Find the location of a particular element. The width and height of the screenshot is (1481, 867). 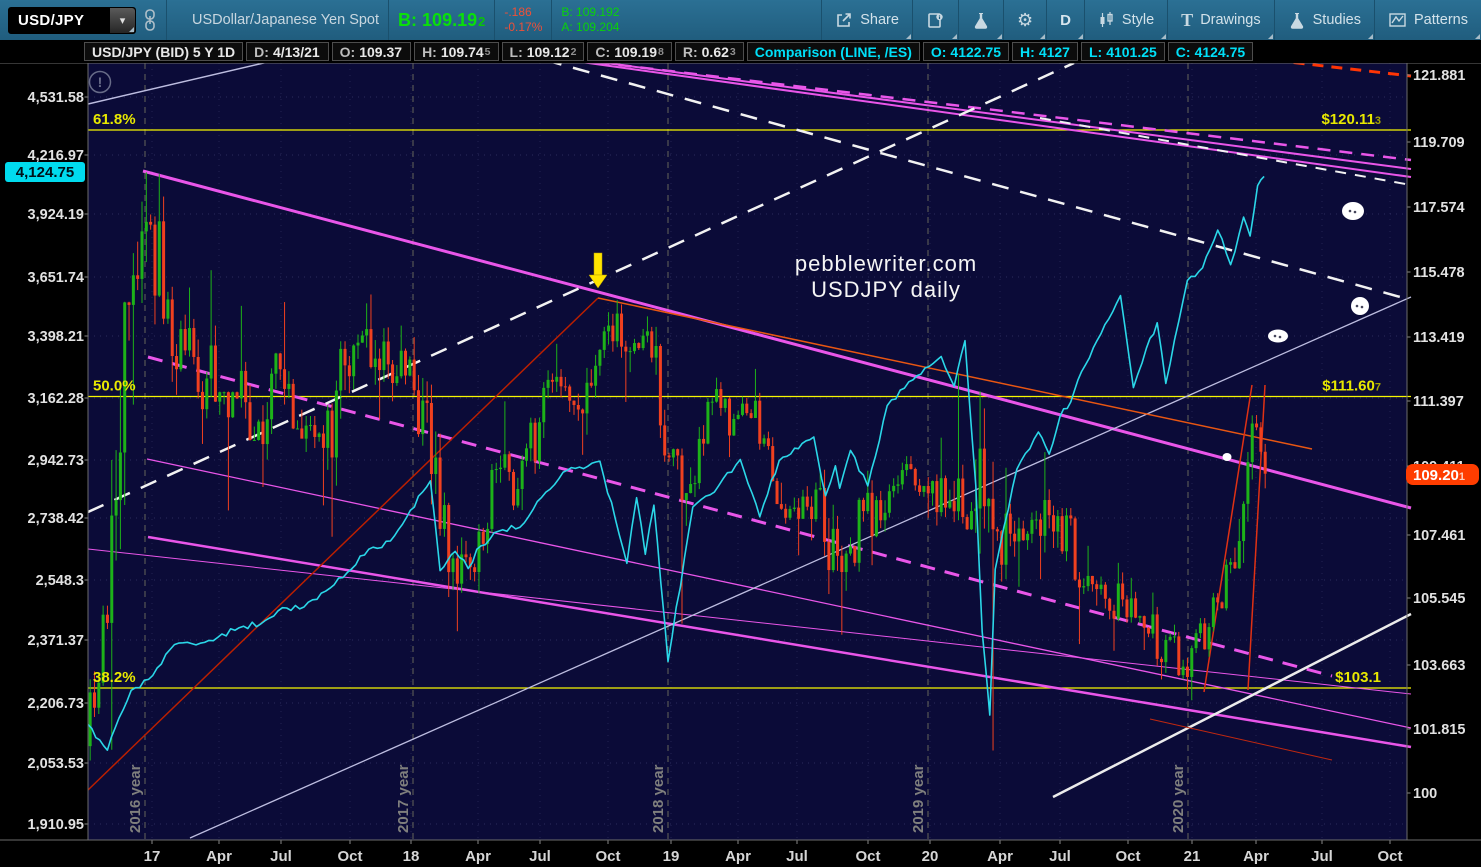

svg-text: 121.881 is located at coordinates (1439, 76).